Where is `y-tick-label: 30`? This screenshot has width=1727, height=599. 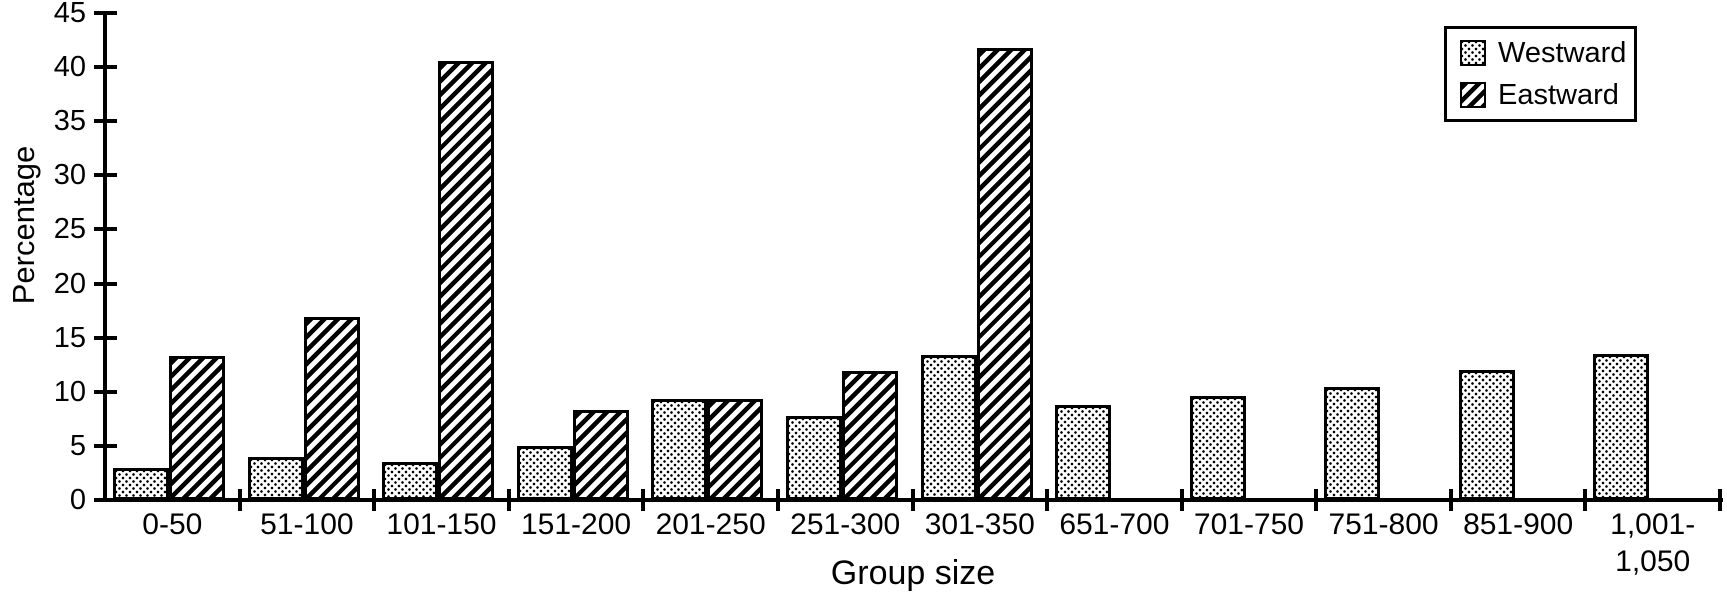
y-tick-label: 30 is located at coordinates (69, 175).